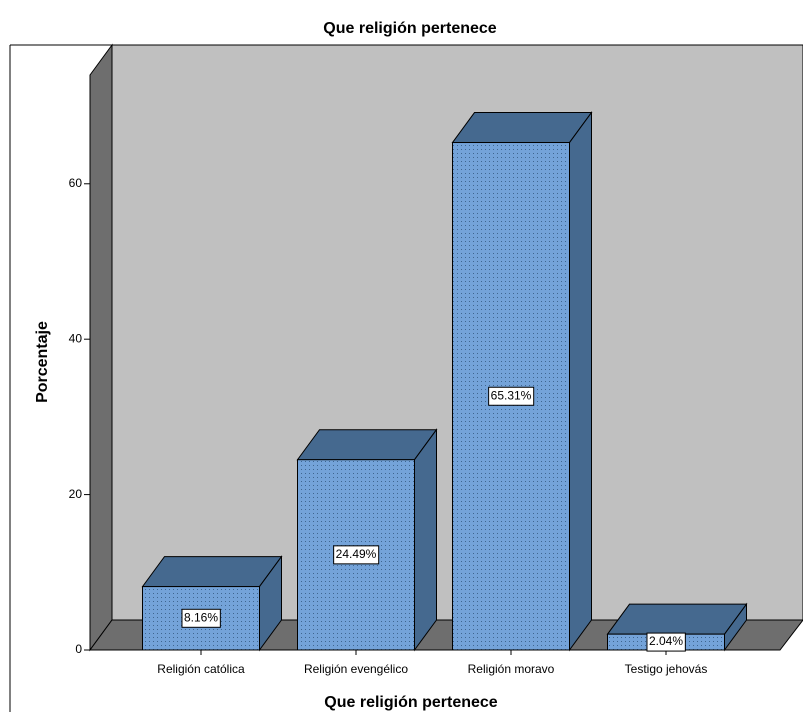 The width and height of the screenshot is (803, 712). What do you see at coordinates (76, 338) in the screenshot?
I see `y-tick-label: 40` at bounding box center [76, 338].